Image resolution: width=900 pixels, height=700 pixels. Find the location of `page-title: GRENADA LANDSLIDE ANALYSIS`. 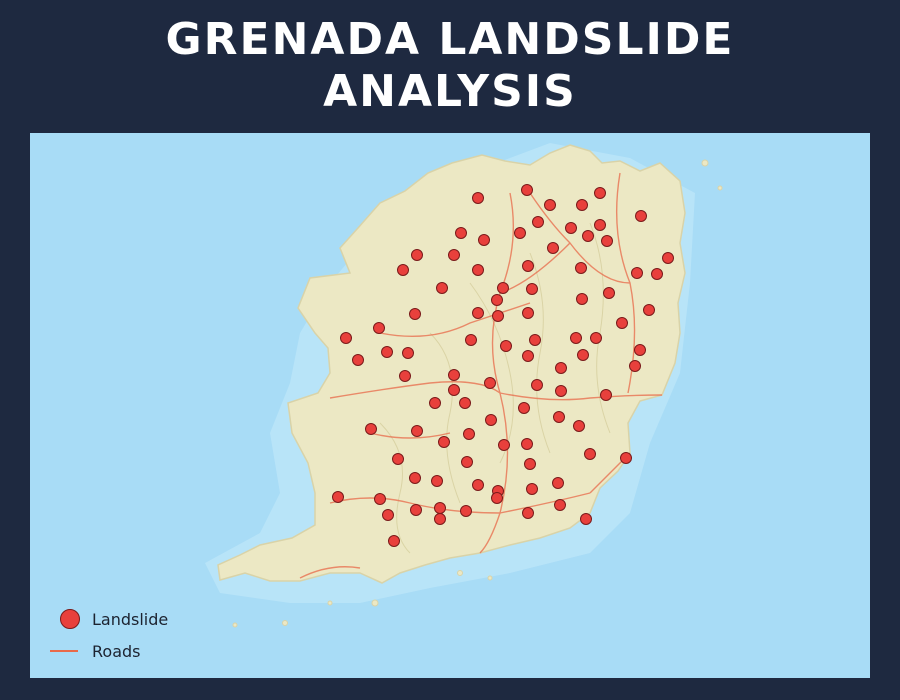

page-title: GRENADA LANDSLIDE ANALYSIS is located at coordinates (450, 66).